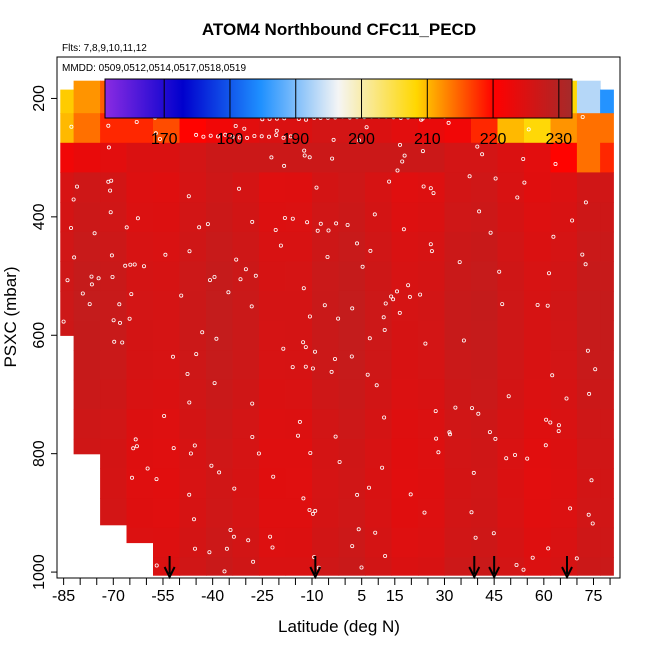  What do you see at coordinates (361, 113) in the screenshot?
I see `colorbar-ticks: 170 180 190 200 210 220 230` at bounding box center [361, 113].